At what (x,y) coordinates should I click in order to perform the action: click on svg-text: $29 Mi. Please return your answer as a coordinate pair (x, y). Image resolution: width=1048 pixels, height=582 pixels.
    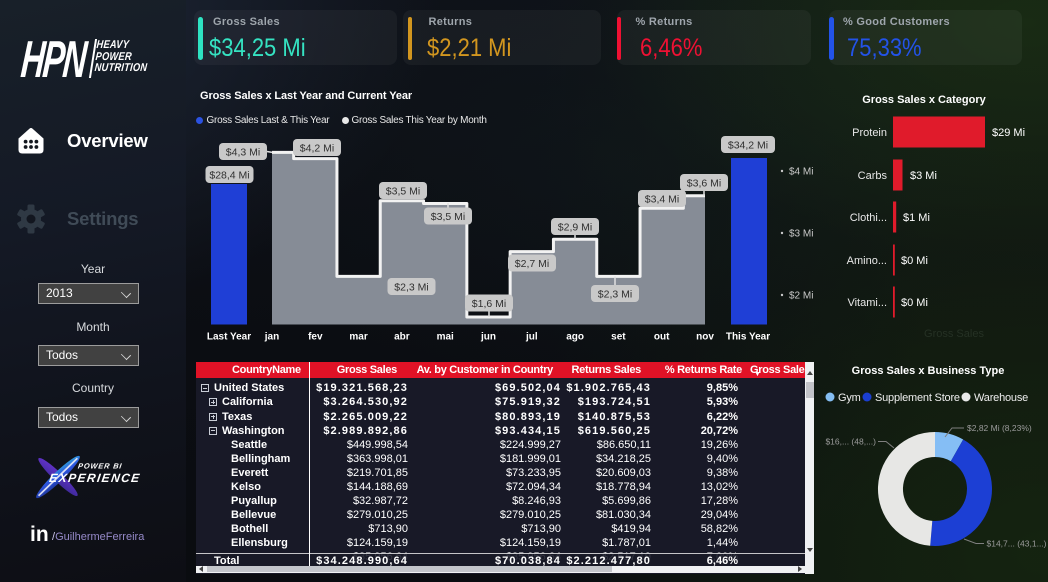
    Looking at the image, I should click on (1008, 133).